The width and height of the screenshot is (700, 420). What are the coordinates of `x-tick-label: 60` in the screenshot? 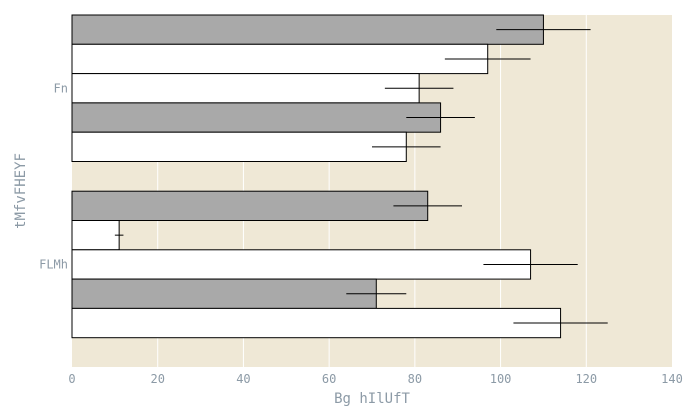 It's located at (329, 379).